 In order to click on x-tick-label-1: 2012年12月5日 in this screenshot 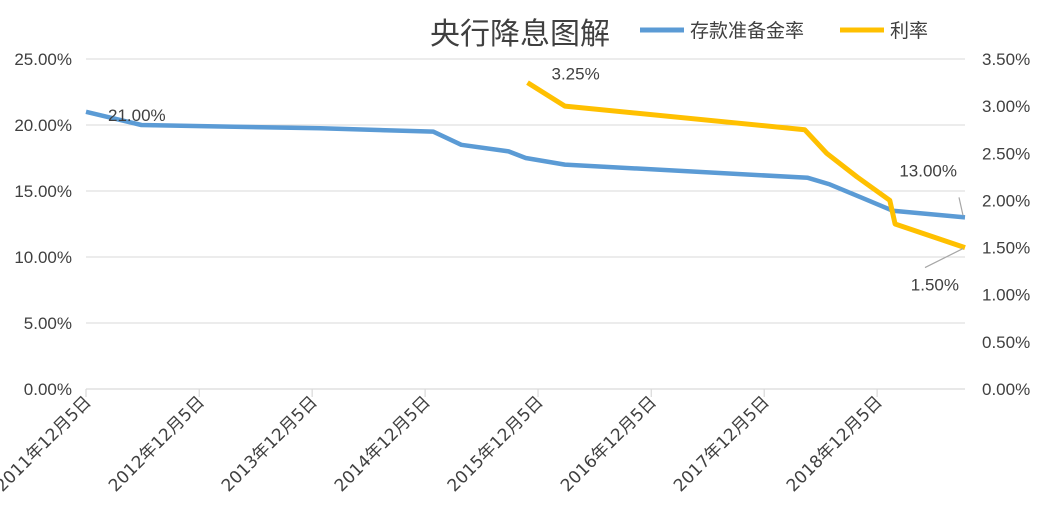, I will do `click(157, 444)`.